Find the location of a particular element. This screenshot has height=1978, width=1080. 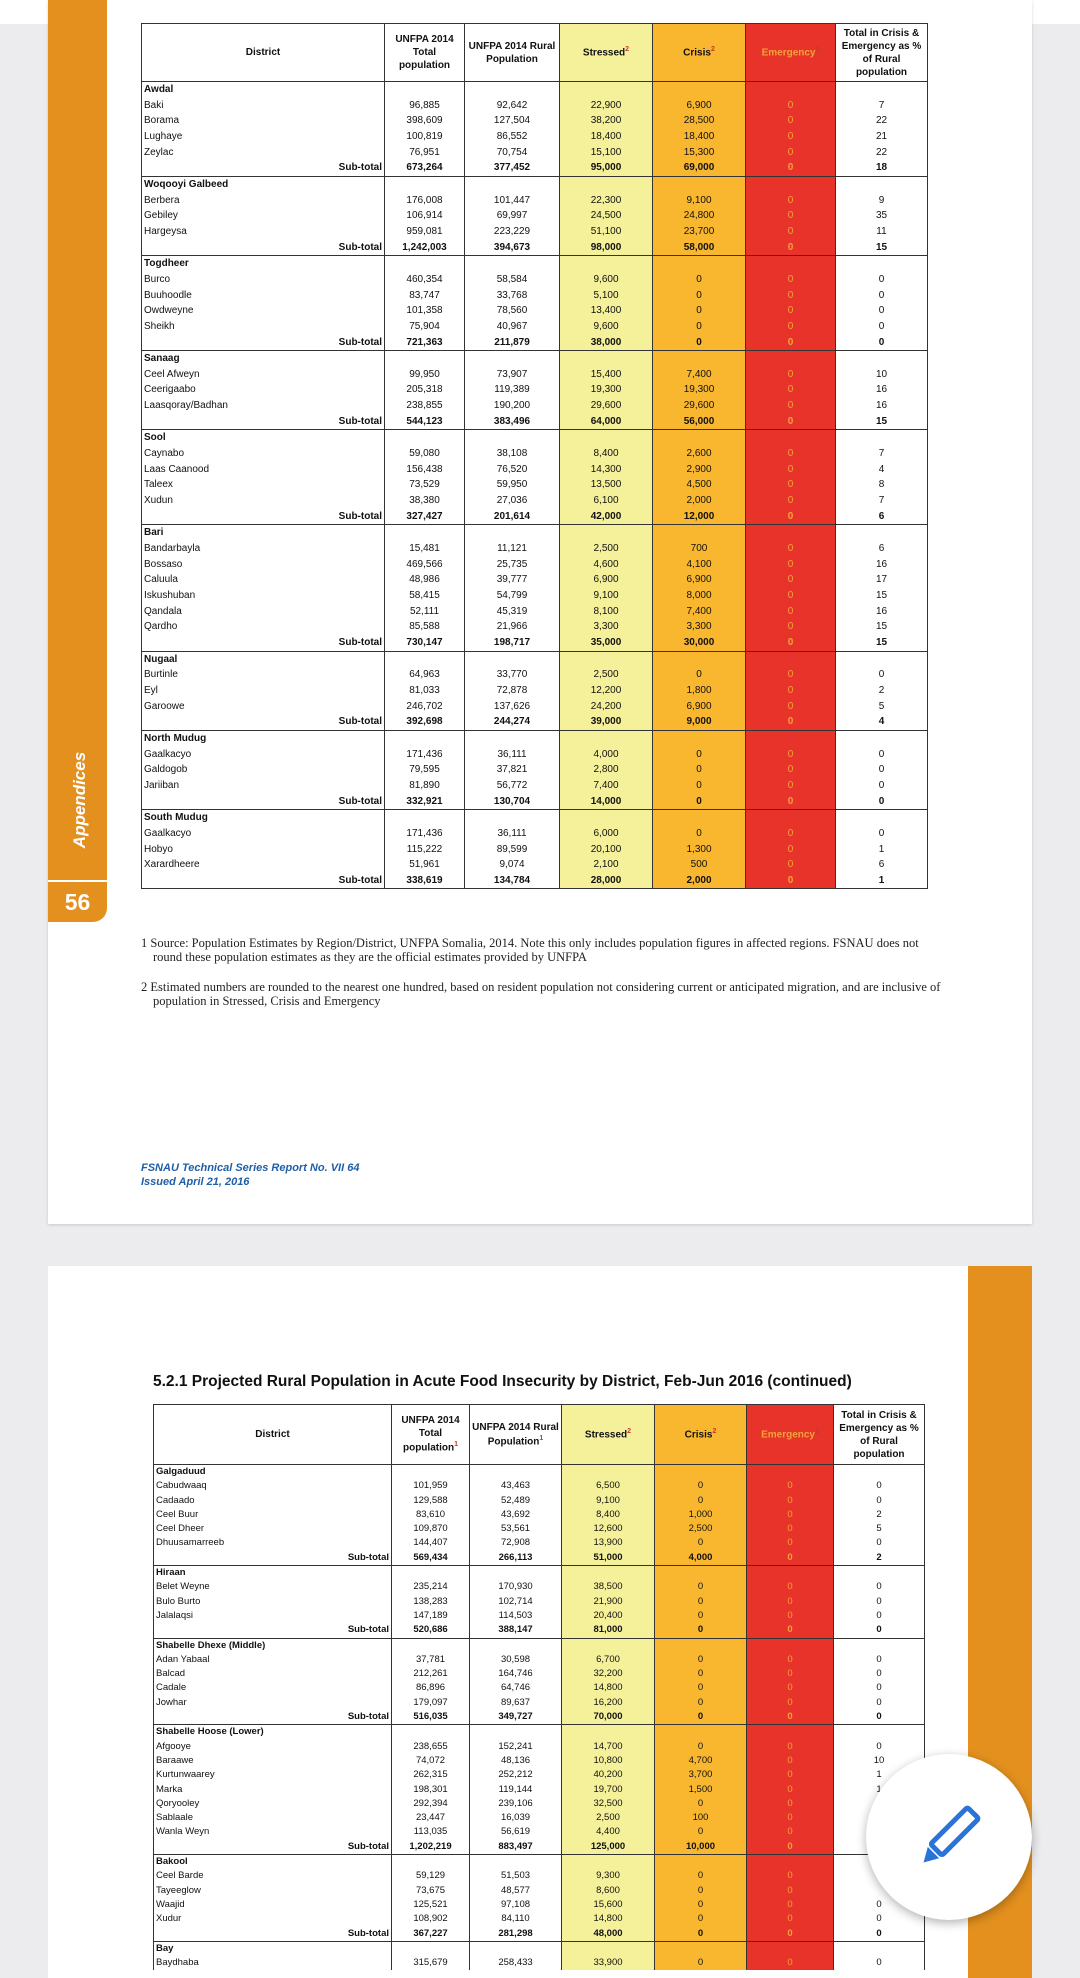

cell: 19,700 is located at coordinates (608, 1789).